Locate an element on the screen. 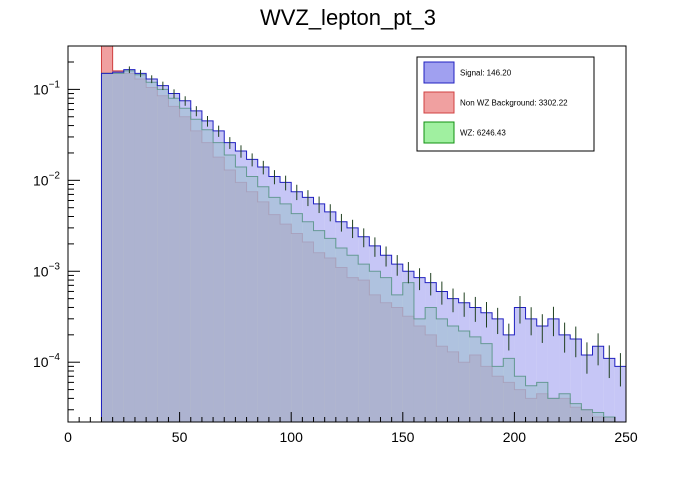 The image size is (696, 477). x-tick-label: 100 is located at coordinates (292, 437).